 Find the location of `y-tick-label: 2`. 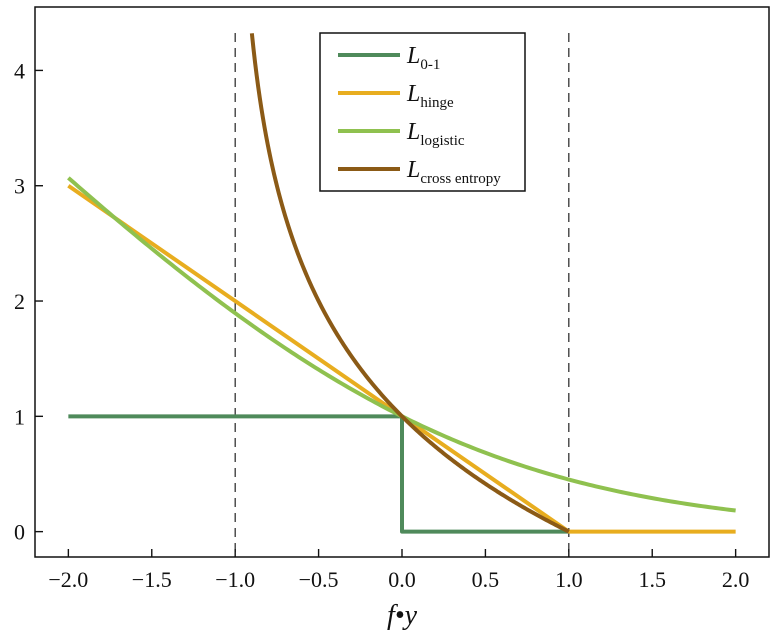

y-tick-label: 2 is located at coordinates (19, 301).